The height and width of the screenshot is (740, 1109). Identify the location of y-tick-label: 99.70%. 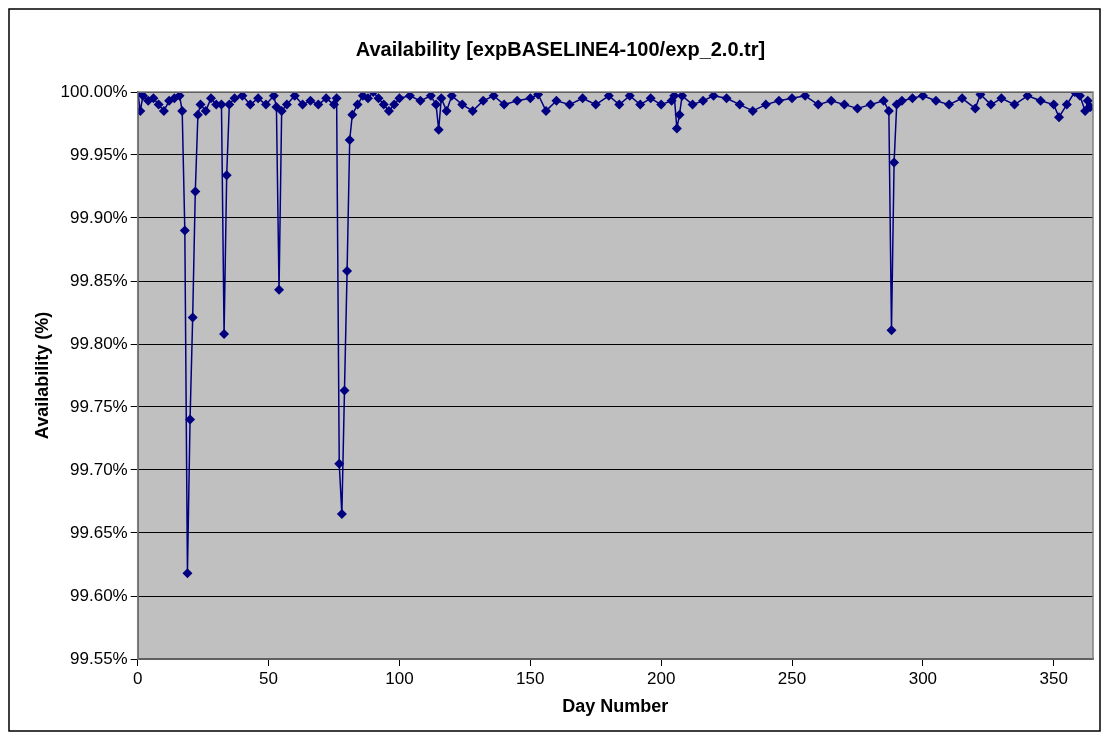
(99, 469).